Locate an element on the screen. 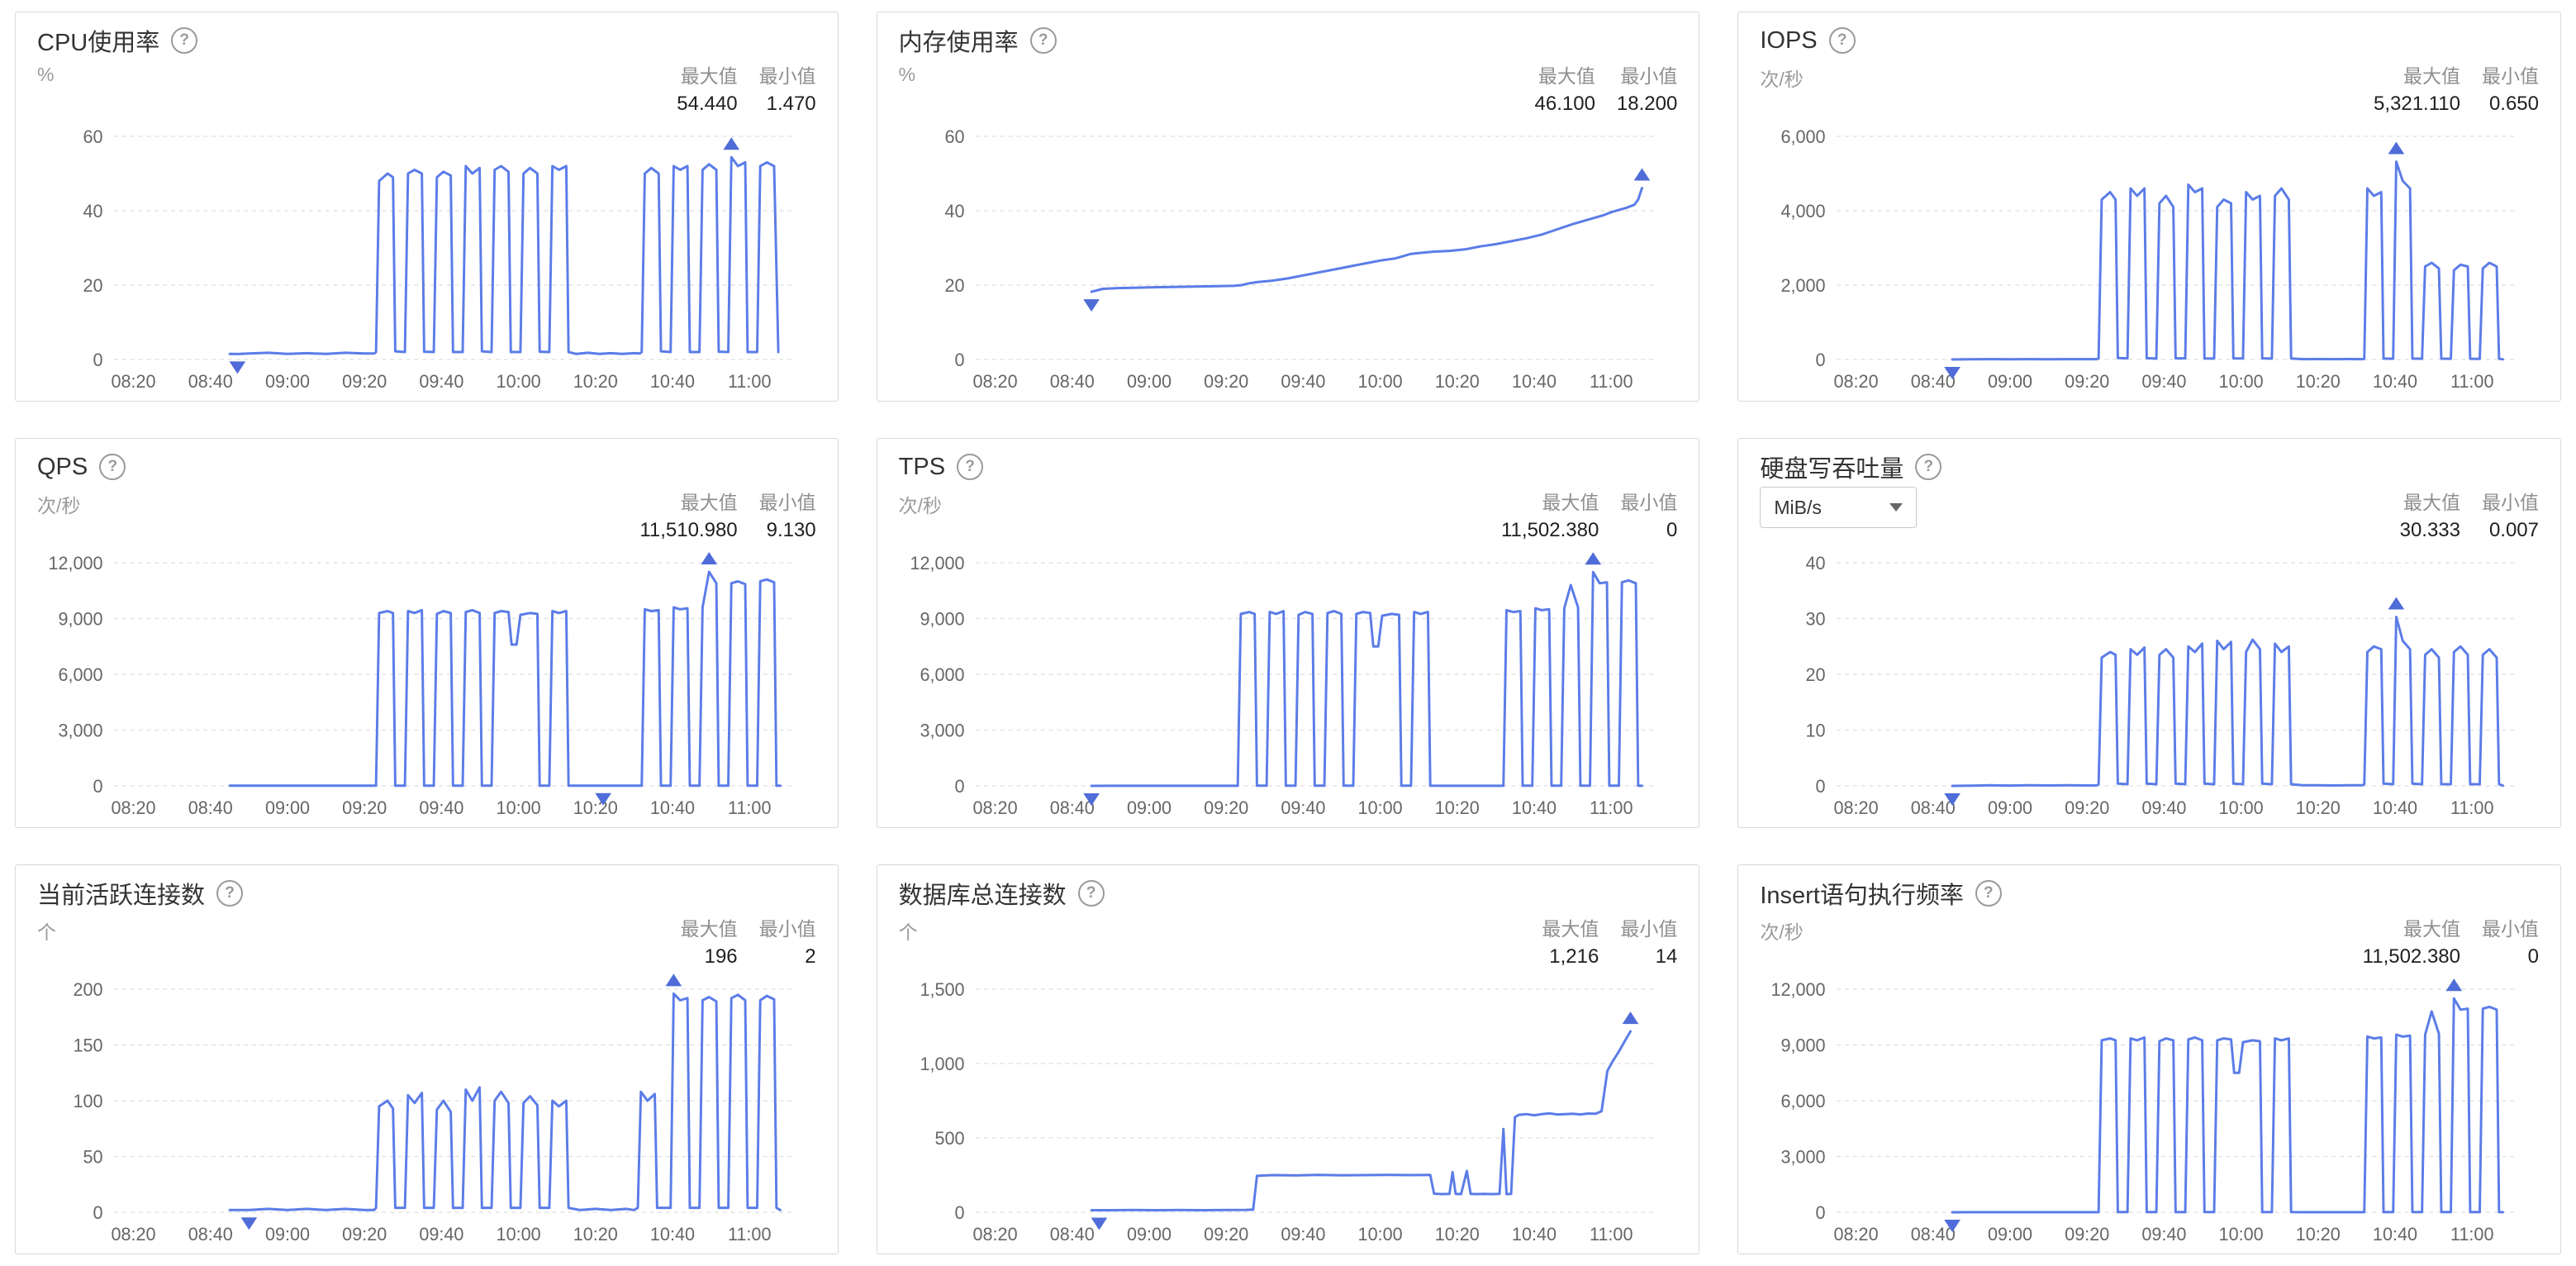 This screenshot has width=2576, height=1266. y-tick-label: 500 is located at coordinates (949, 1138).